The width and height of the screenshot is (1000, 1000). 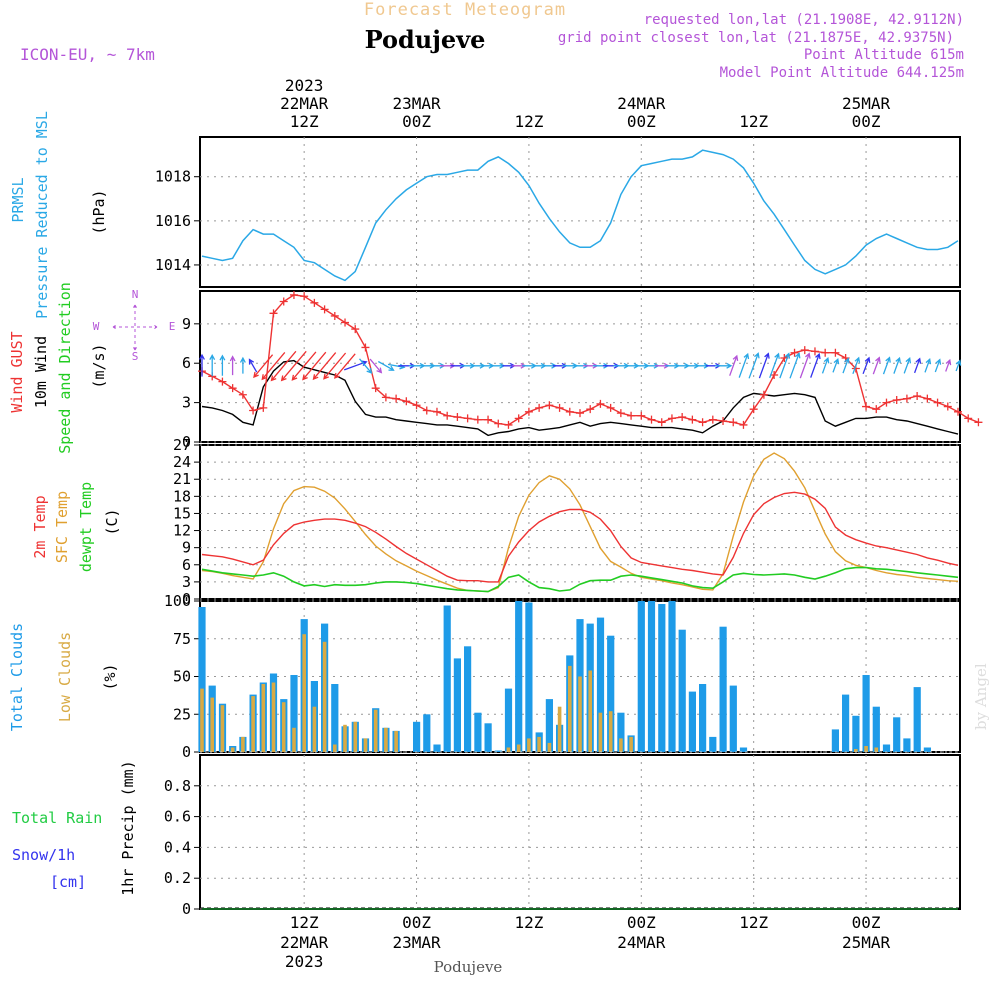 What do you see at coordinates (186, 565) in the screenshot?
I see `y-tick-label: 6` at bounding box center [186, 565].